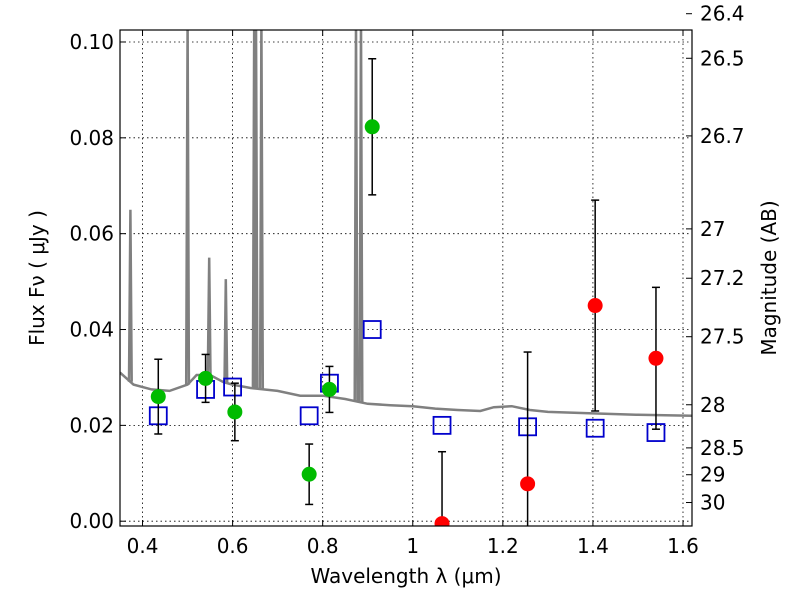  I want to click on magnitude-tick-label: 27.2, so click(722, 278).